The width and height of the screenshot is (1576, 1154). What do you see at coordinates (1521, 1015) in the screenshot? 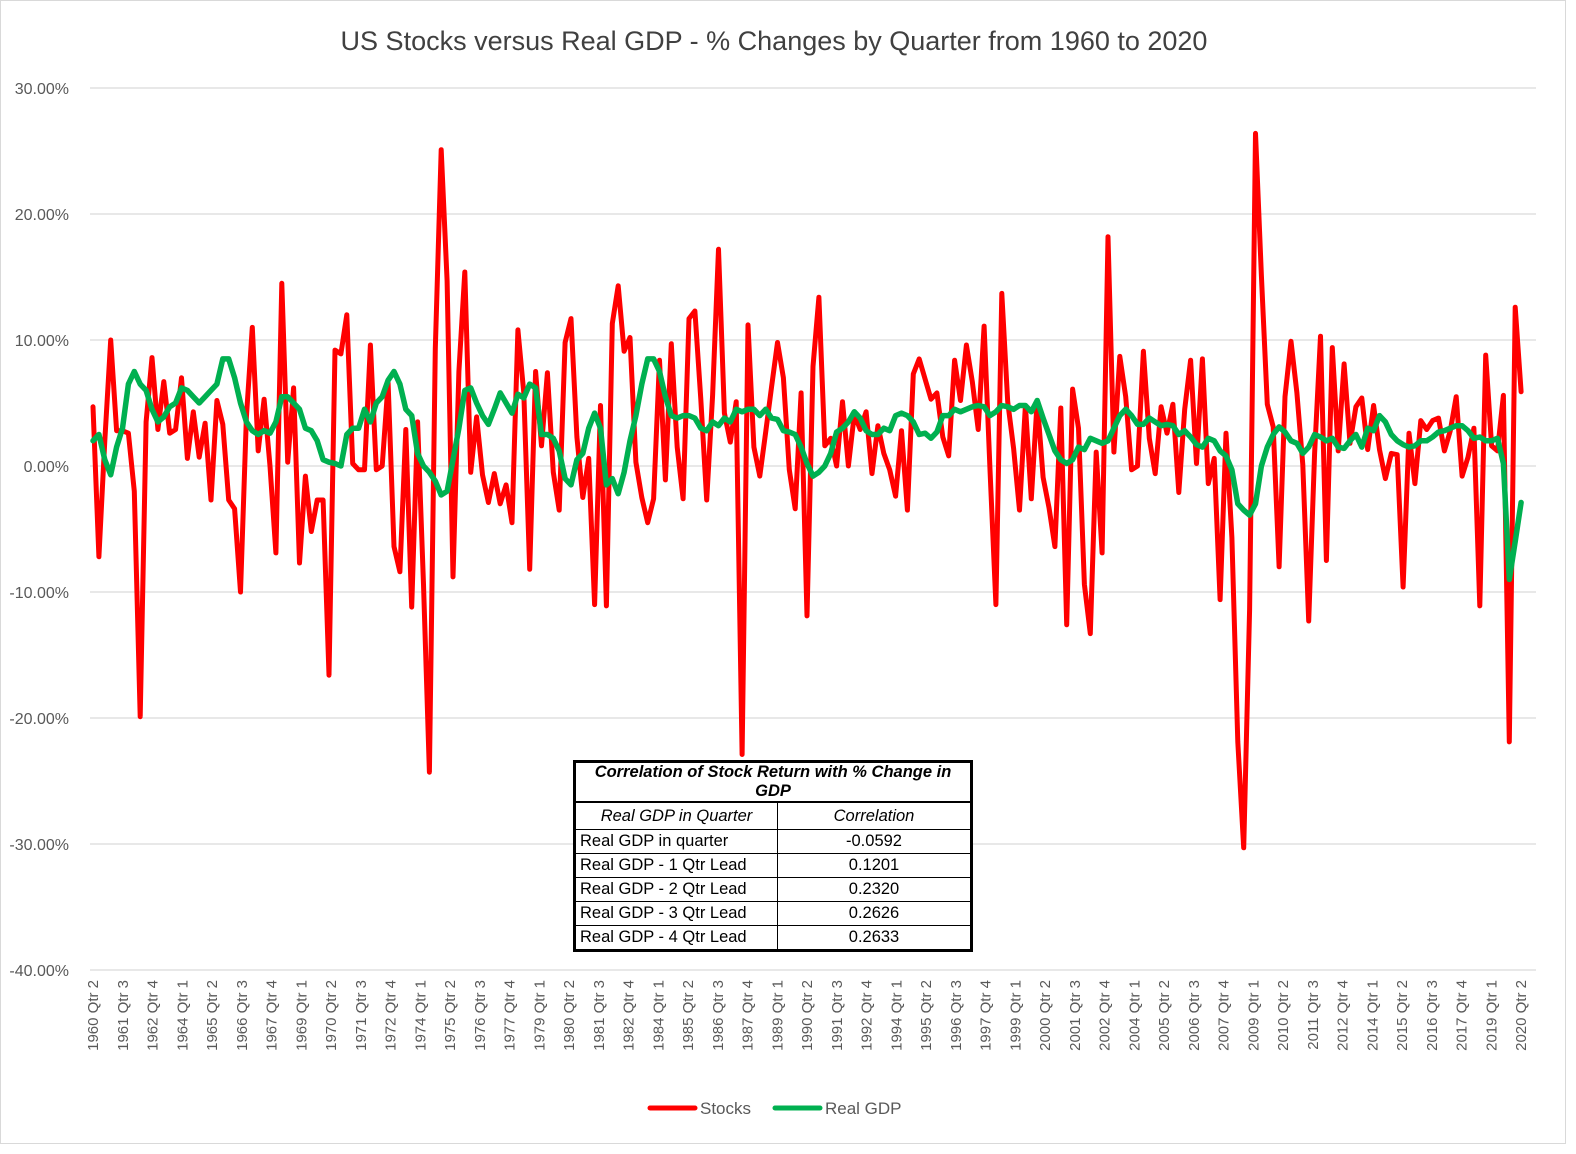
I see `x-tick-label: 2020 Qtr 2` at bounding box center [1521, 1015].